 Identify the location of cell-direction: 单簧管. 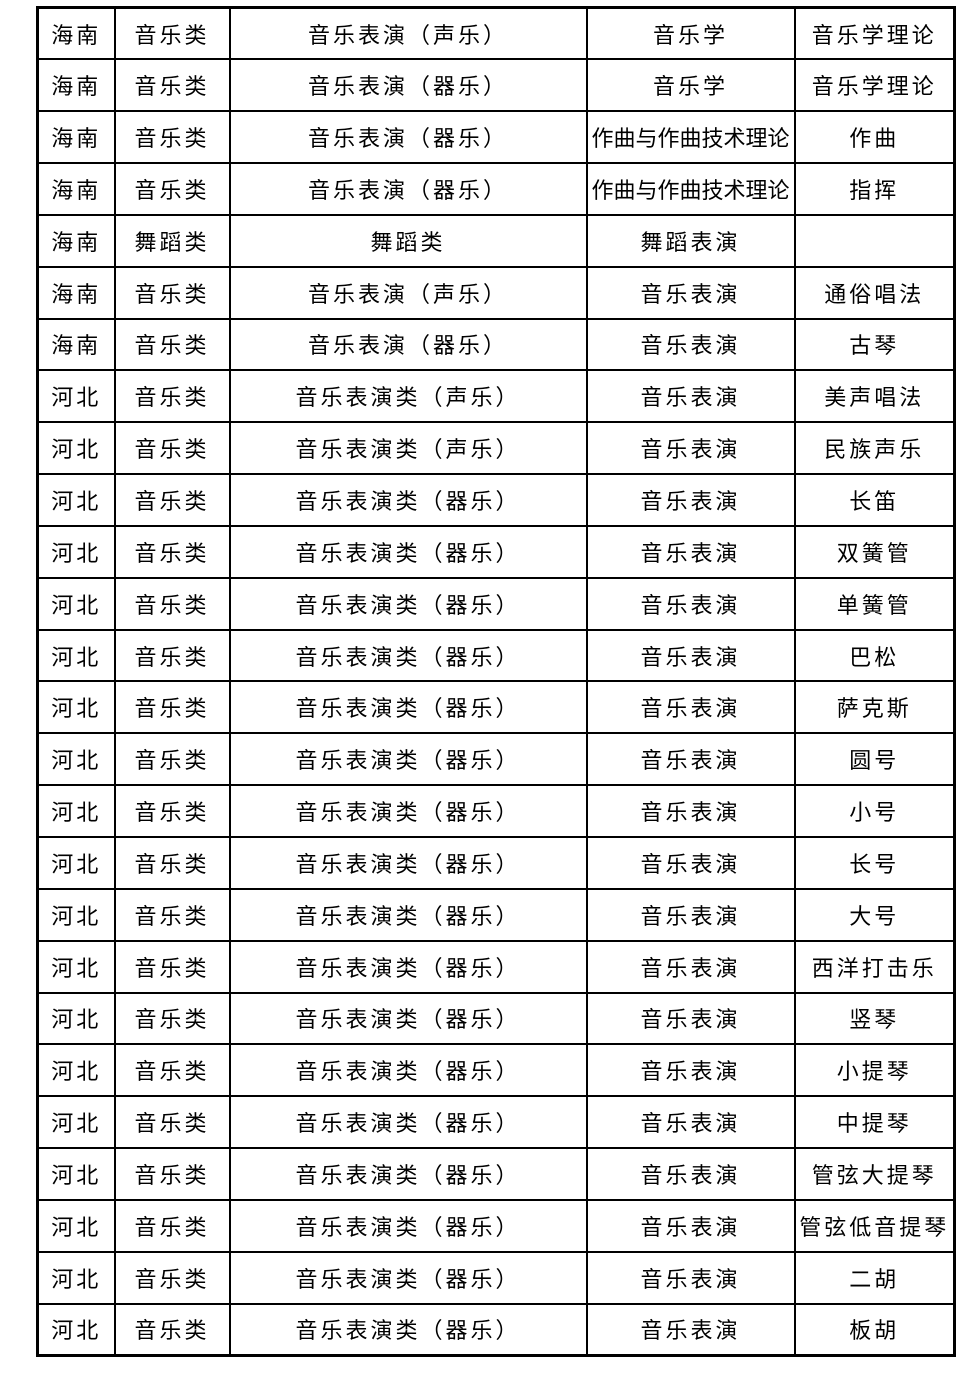
(874, 603).